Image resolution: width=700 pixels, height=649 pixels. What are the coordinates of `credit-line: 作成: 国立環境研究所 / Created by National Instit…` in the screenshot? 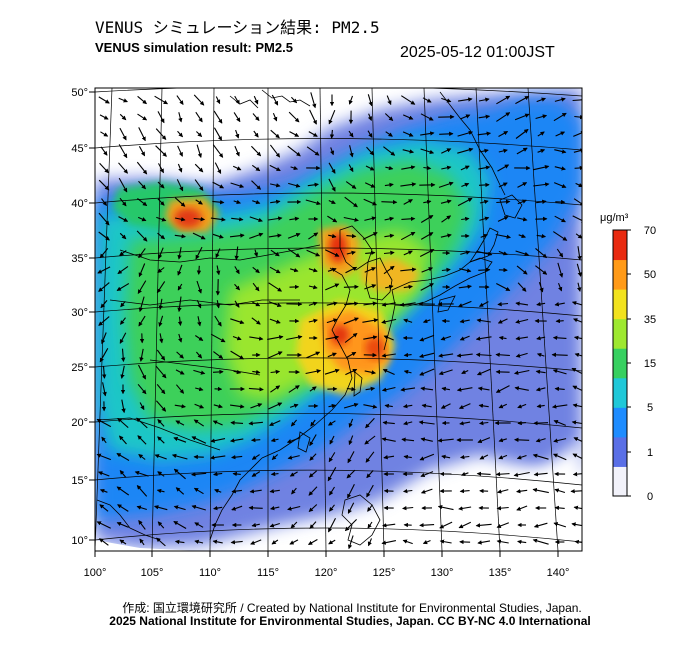 It's located at (352, 608).